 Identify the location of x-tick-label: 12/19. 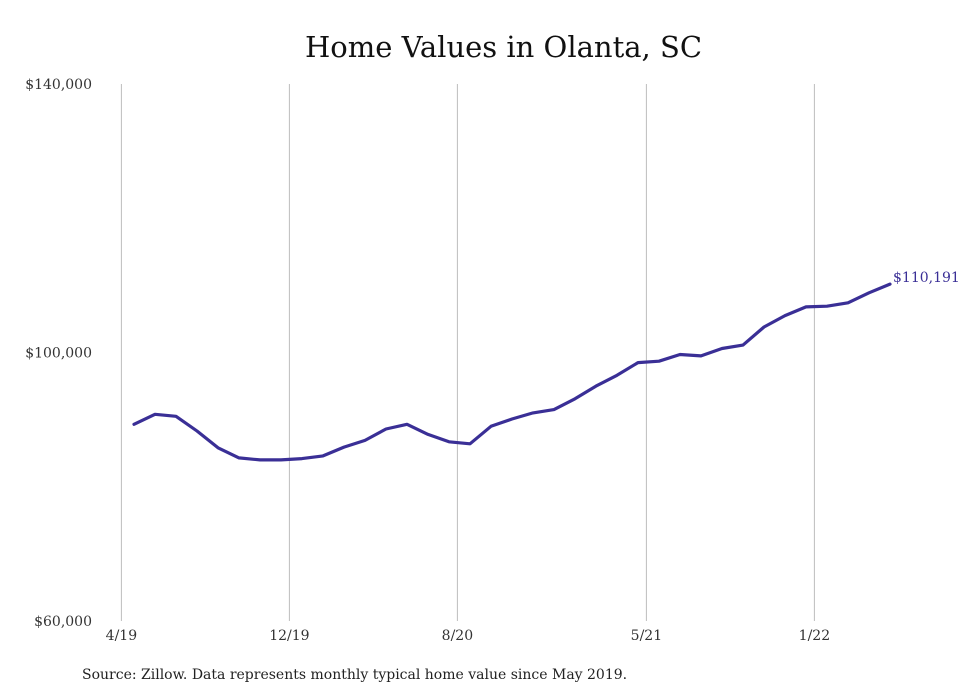
(289, 636).